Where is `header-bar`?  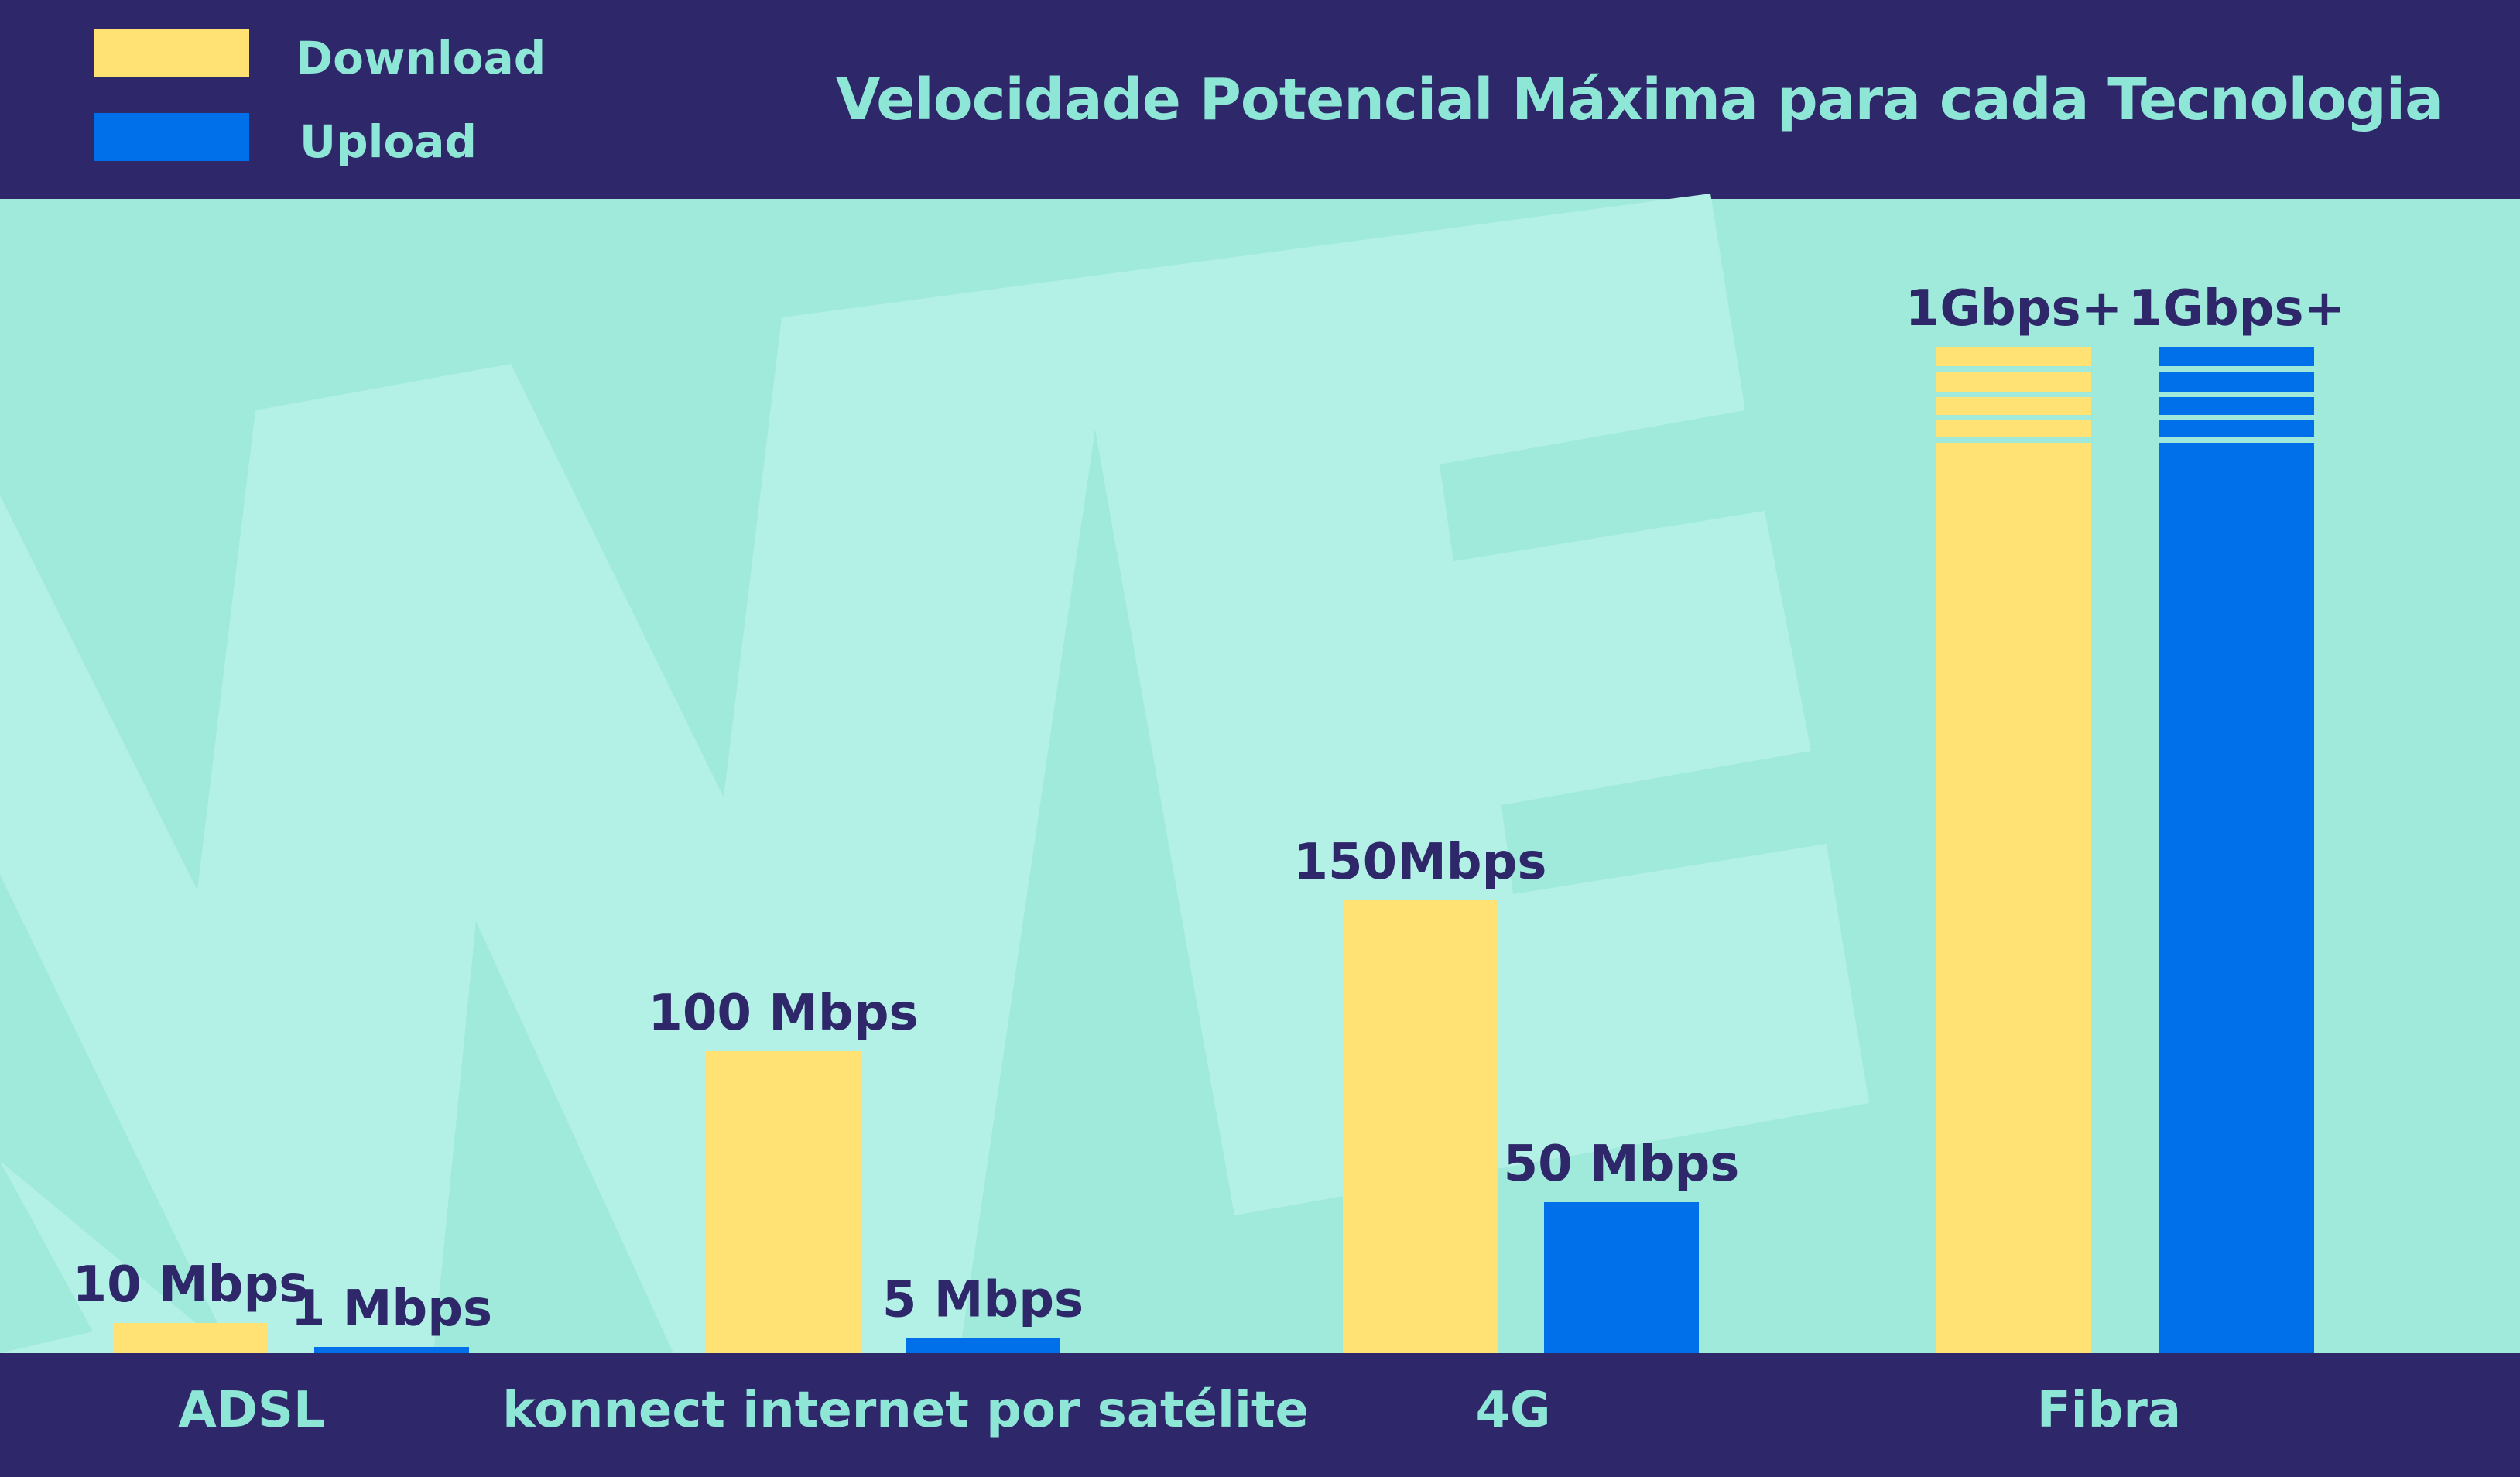
header-bar is located at coordinates (1260, 99).